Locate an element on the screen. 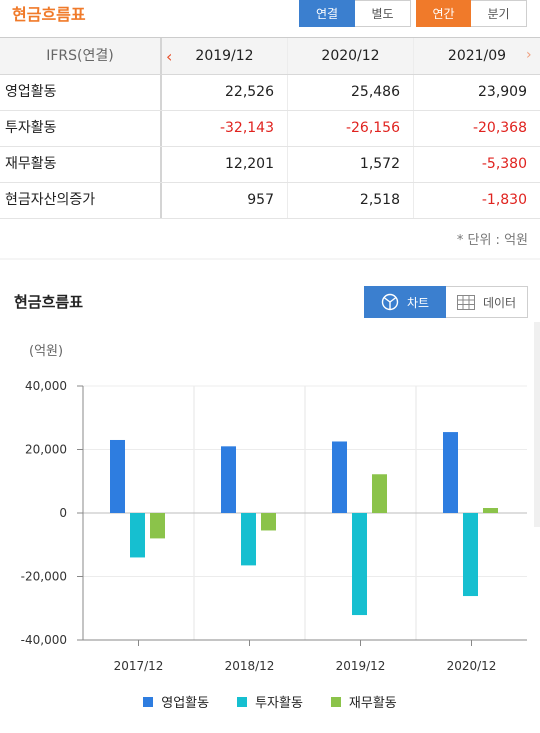  table-header-row: IFRS(연결) 2019/12 2020/12 2021/09 is located at coordinates (270, 56).